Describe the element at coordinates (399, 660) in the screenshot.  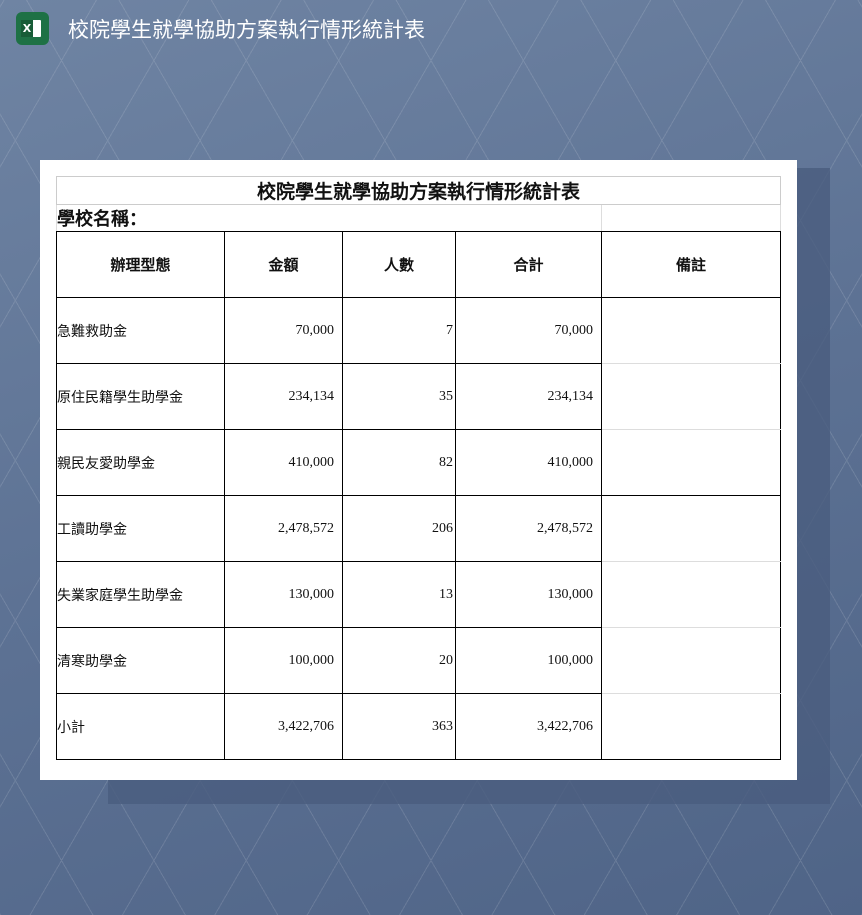
I see `cell-count: 20` at that location.